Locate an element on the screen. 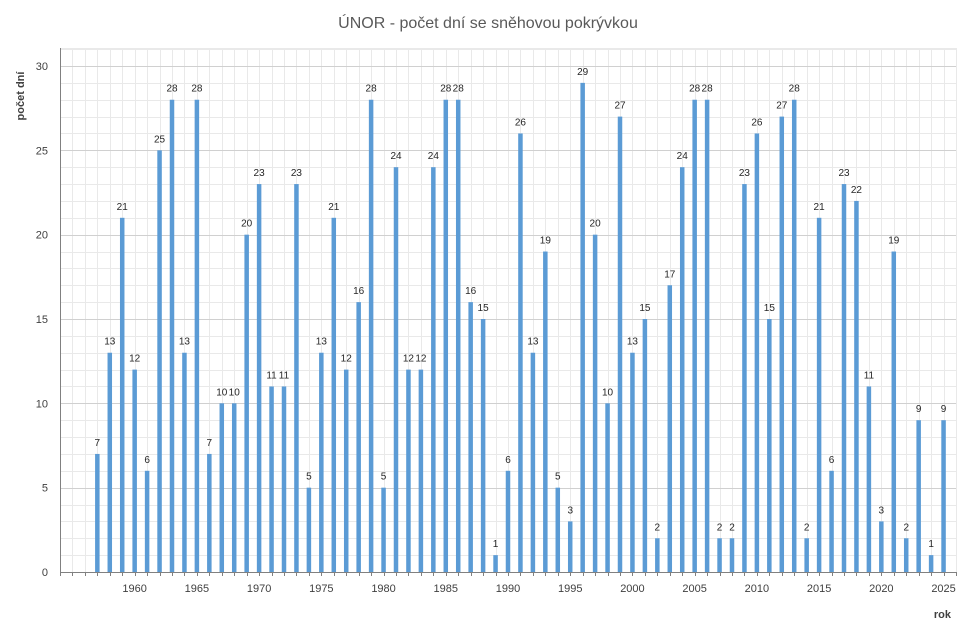 Image resolution: width=977 pixels, height=631 pixels. data-label-1978: 16 is located at coordinates (359, 291).